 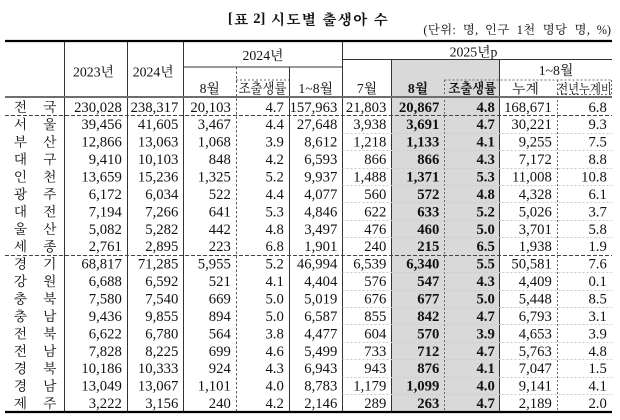 What do you see at coordinates (161, 334) in the screenshot?
I see `svg-text: 6,780` at bounding box center [161, 334].